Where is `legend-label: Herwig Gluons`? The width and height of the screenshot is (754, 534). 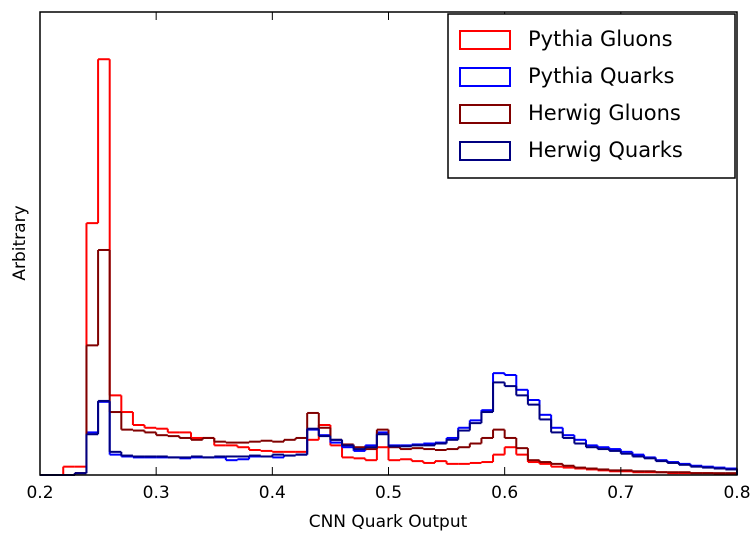 legend-label: Herwig Gluons is located at coordinates (604, 113).